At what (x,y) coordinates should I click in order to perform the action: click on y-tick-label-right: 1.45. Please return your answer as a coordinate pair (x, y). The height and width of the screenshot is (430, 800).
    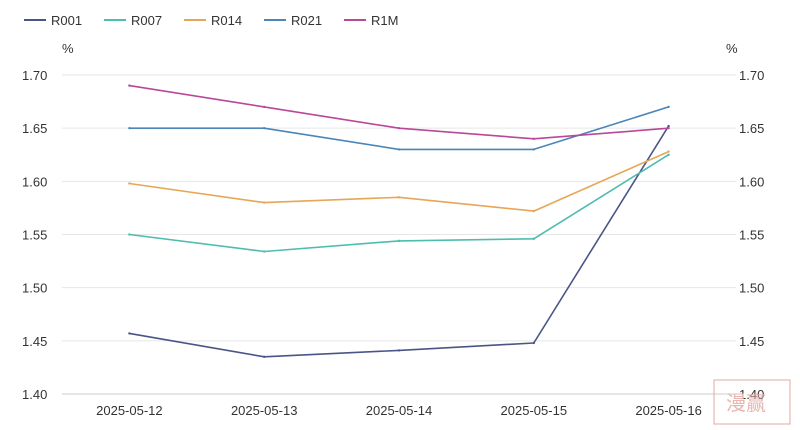
    Looking at the image, I should click on (751, 341).